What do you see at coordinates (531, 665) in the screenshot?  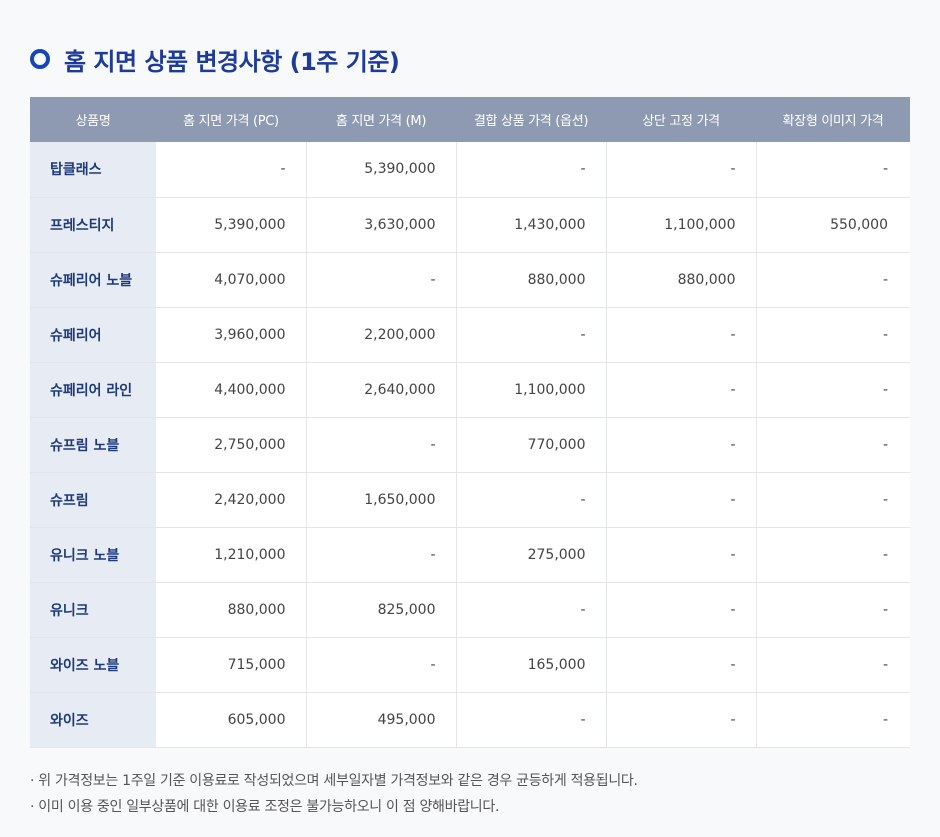 I see `price-cell: 165,000` at bounding box center [531, 665].